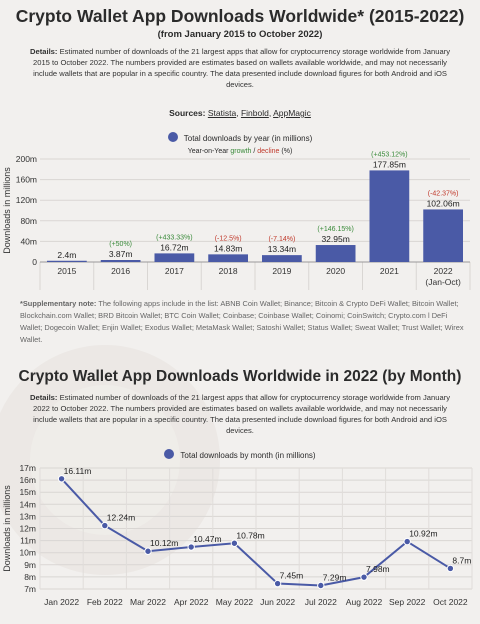 This screenshot has height=624, width=480. Describe the element at coordinates (378, 569) in the screenshot. I see `data-label: 7.98m` at that location.